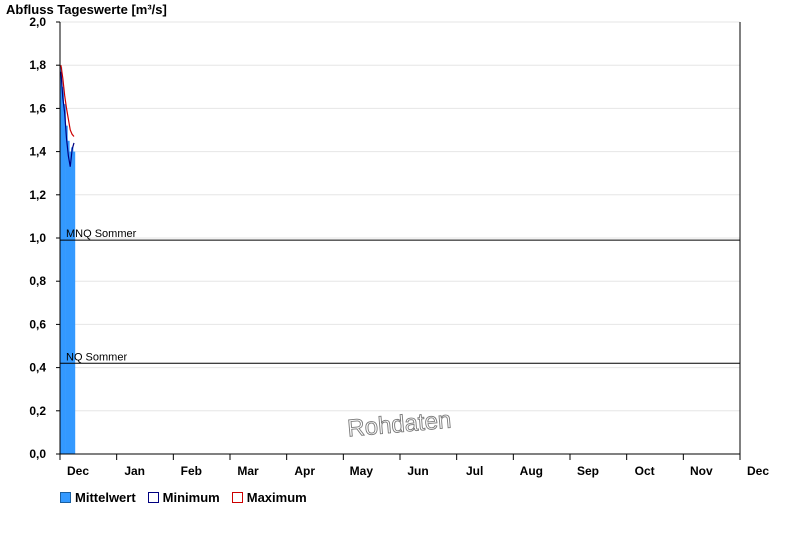  I want to click on watermark-text: Rohdaten, so click(399, 425).